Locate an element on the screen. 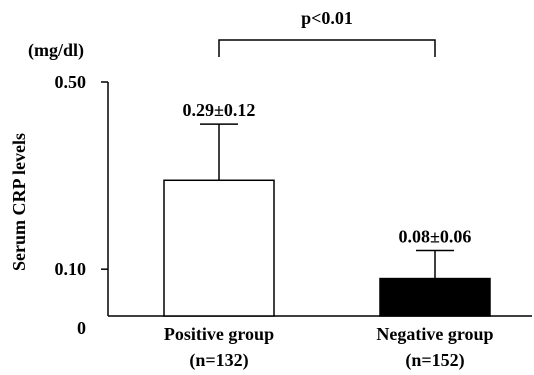 This screenshot has width=534, height=375. category-label: Negative group is located at coordinates (434, 334).